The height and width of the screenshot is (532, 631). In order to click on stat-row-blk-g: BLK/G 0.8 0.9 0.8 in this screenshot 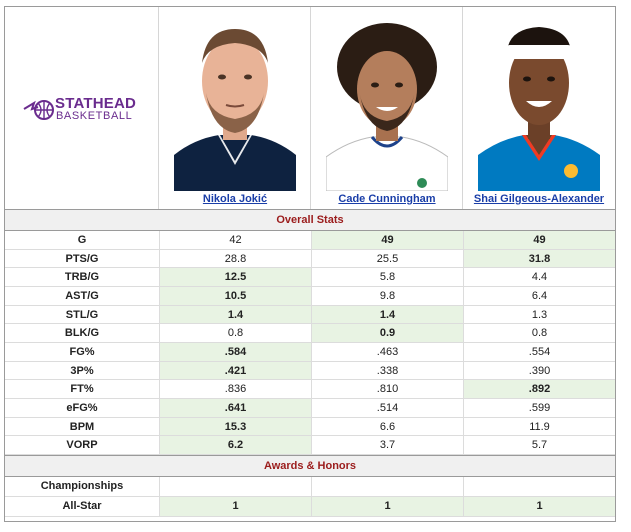, I will do `click(310, 333)`.